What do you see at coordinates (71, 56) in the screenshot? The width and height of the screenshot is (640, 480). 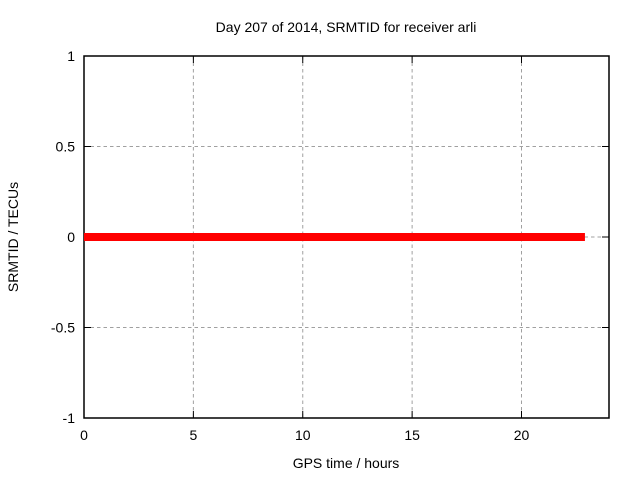 I see `y-tick-label: 1` at bounding box center [71, 56].